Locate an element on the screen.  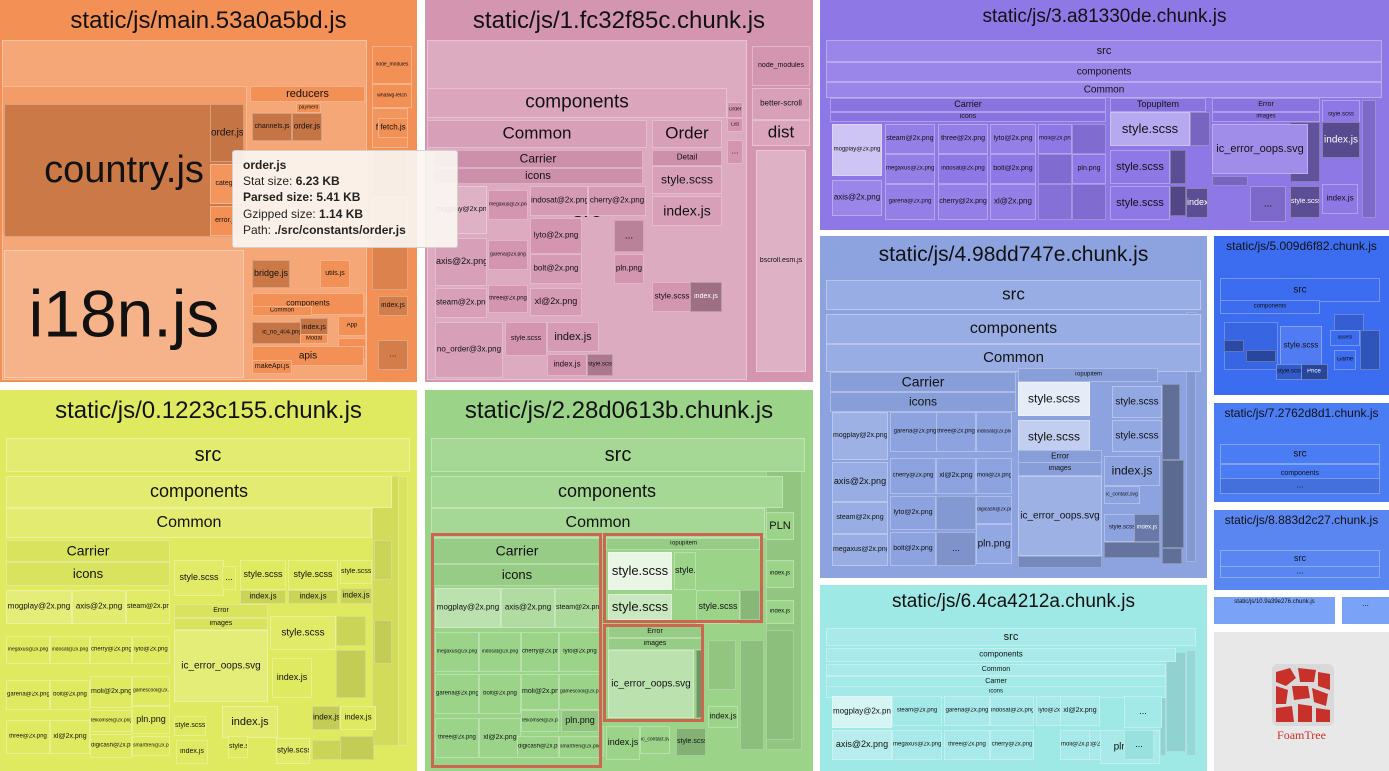
module-channels-js: channels.js is located at coordinates (272, 127).